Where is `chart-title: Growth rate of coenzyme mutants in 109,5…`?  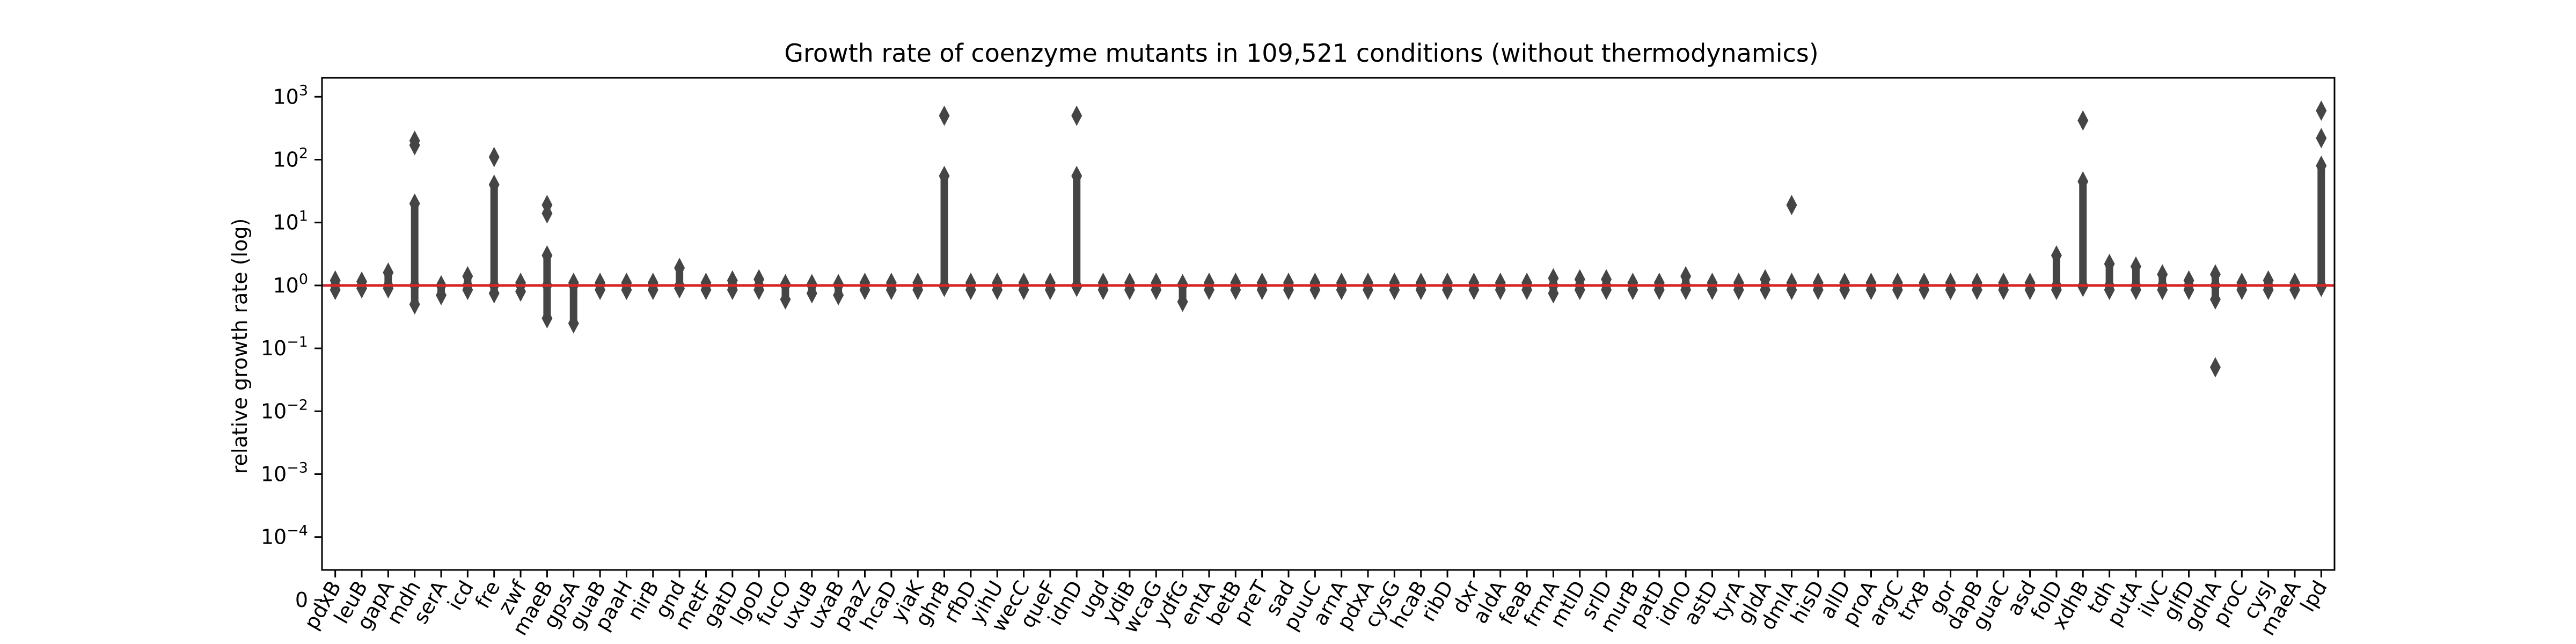
chart-title: Growth rate of coenzyme mutants in 109,5… is located at coordinates (1301, 53).